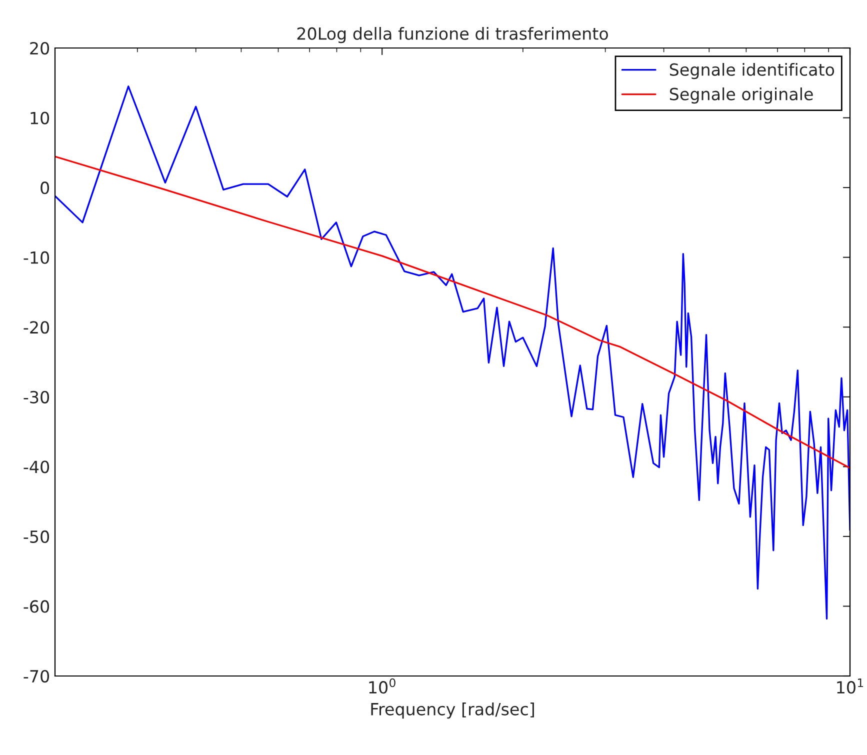 This screenshot has width=867, height=755. I want to click on legend-label: Segnale originale, so click(741, 95).